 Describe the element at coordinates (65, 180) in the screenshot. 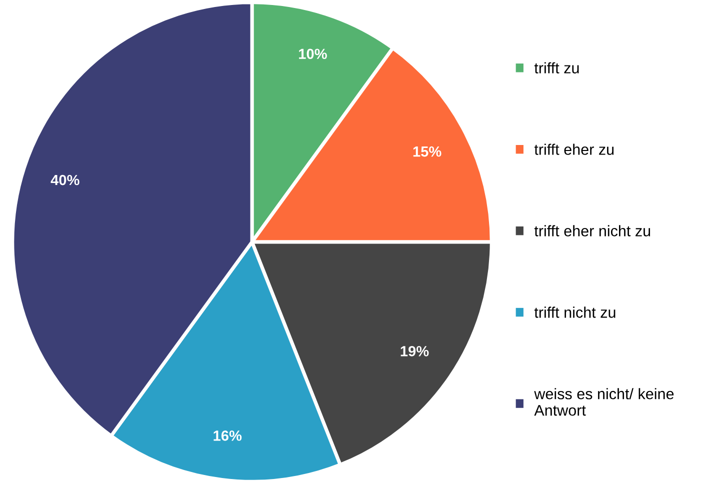

I see `data-label: 40%` at that location.